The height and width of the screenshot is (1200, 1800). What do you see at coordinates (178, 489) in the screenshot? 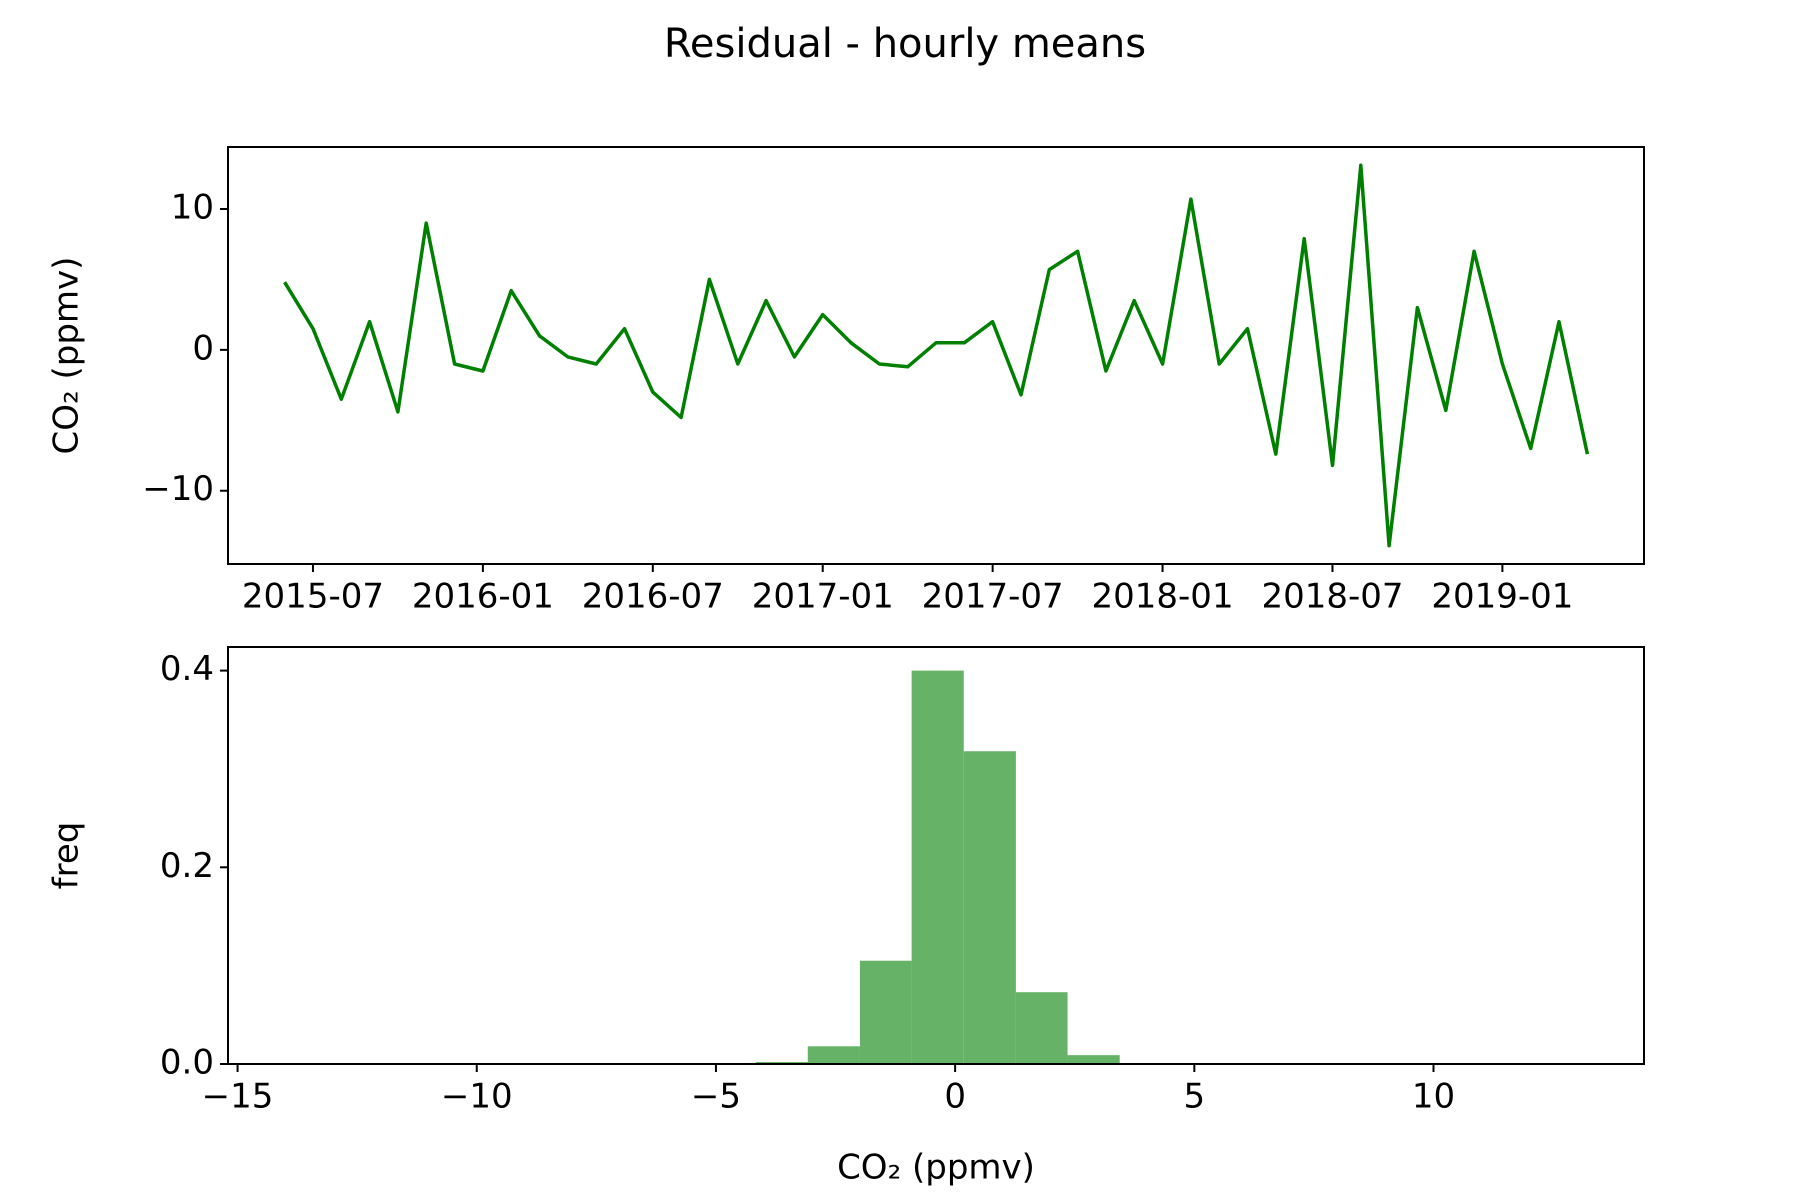
I see `y-tick-label: −10` at bounding box center [178, 489].